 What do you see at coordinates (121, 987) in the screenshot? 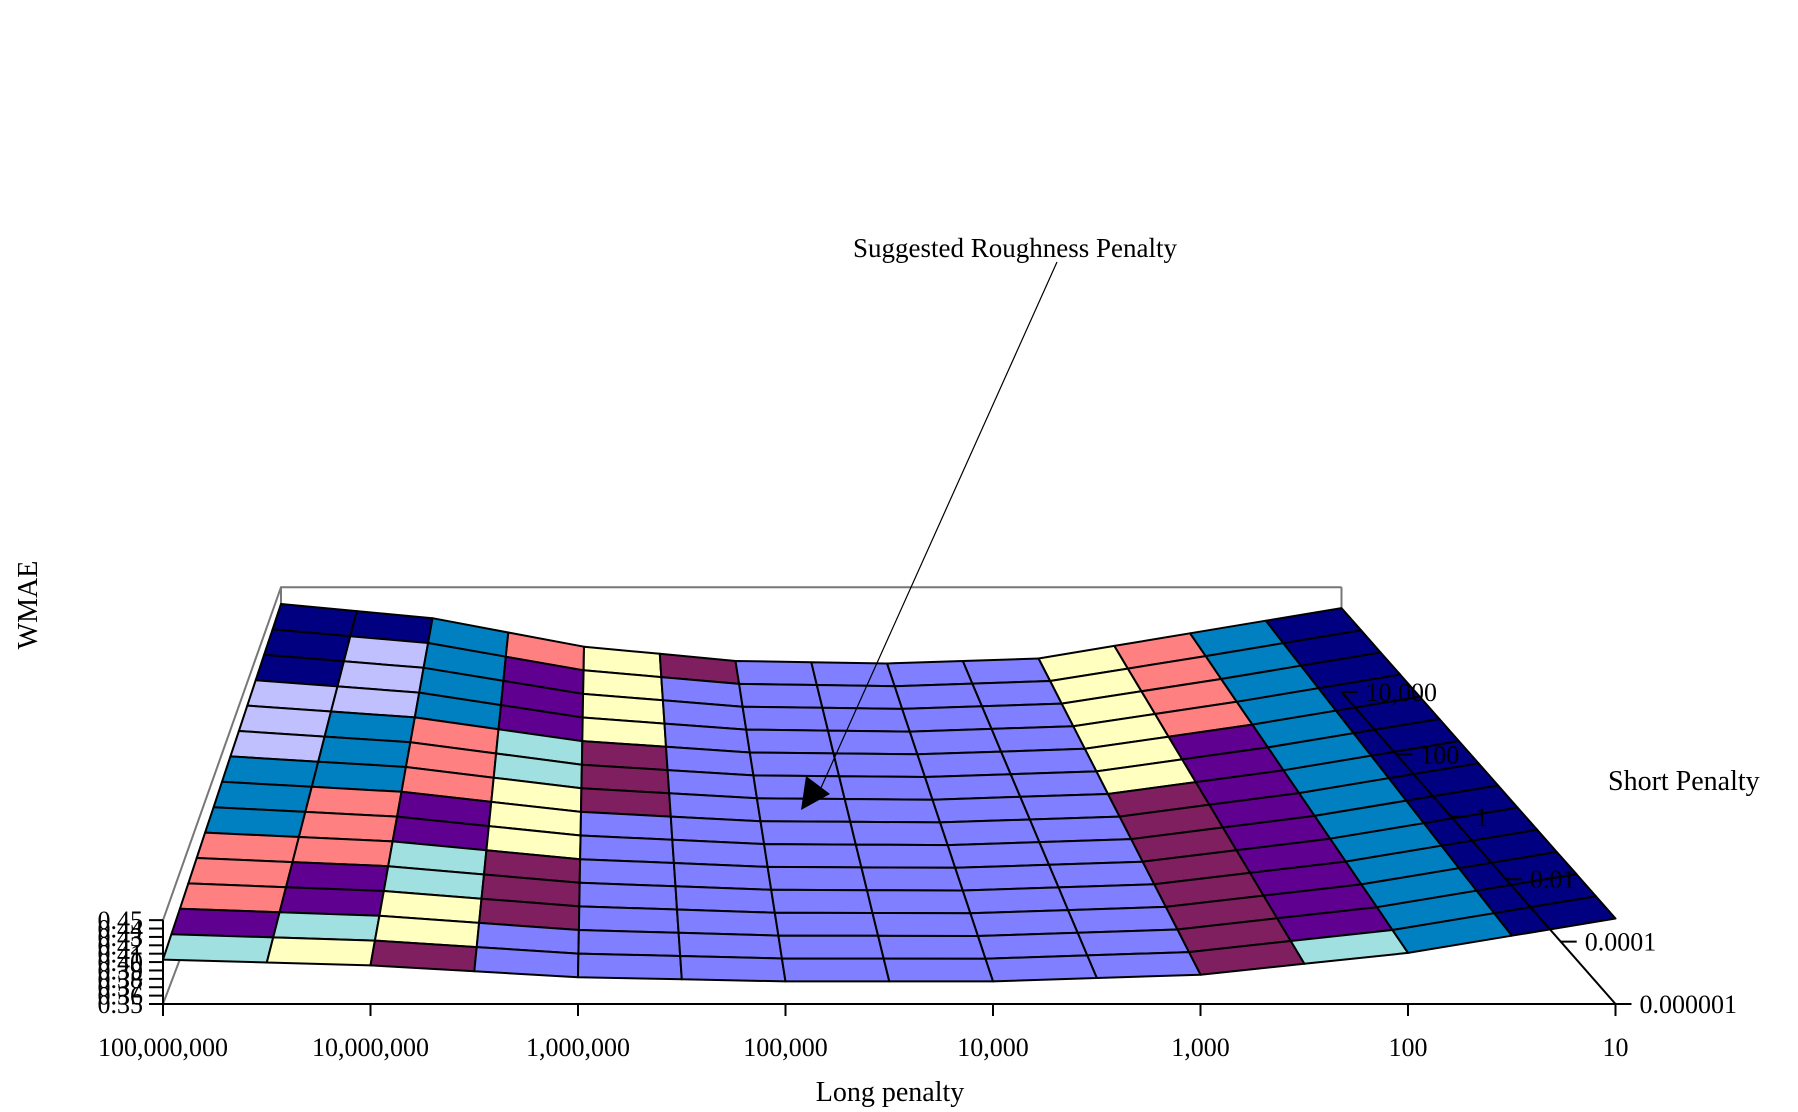
I see `y-tick-label: 0.37` at bounding box center [121, 987].